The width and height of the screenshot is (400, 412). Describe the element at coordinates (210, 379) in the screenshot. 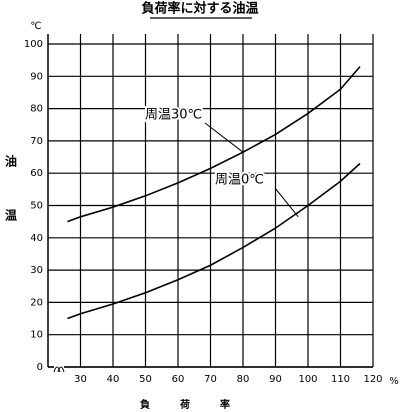

I see `x-tick-label: 70` at that location.